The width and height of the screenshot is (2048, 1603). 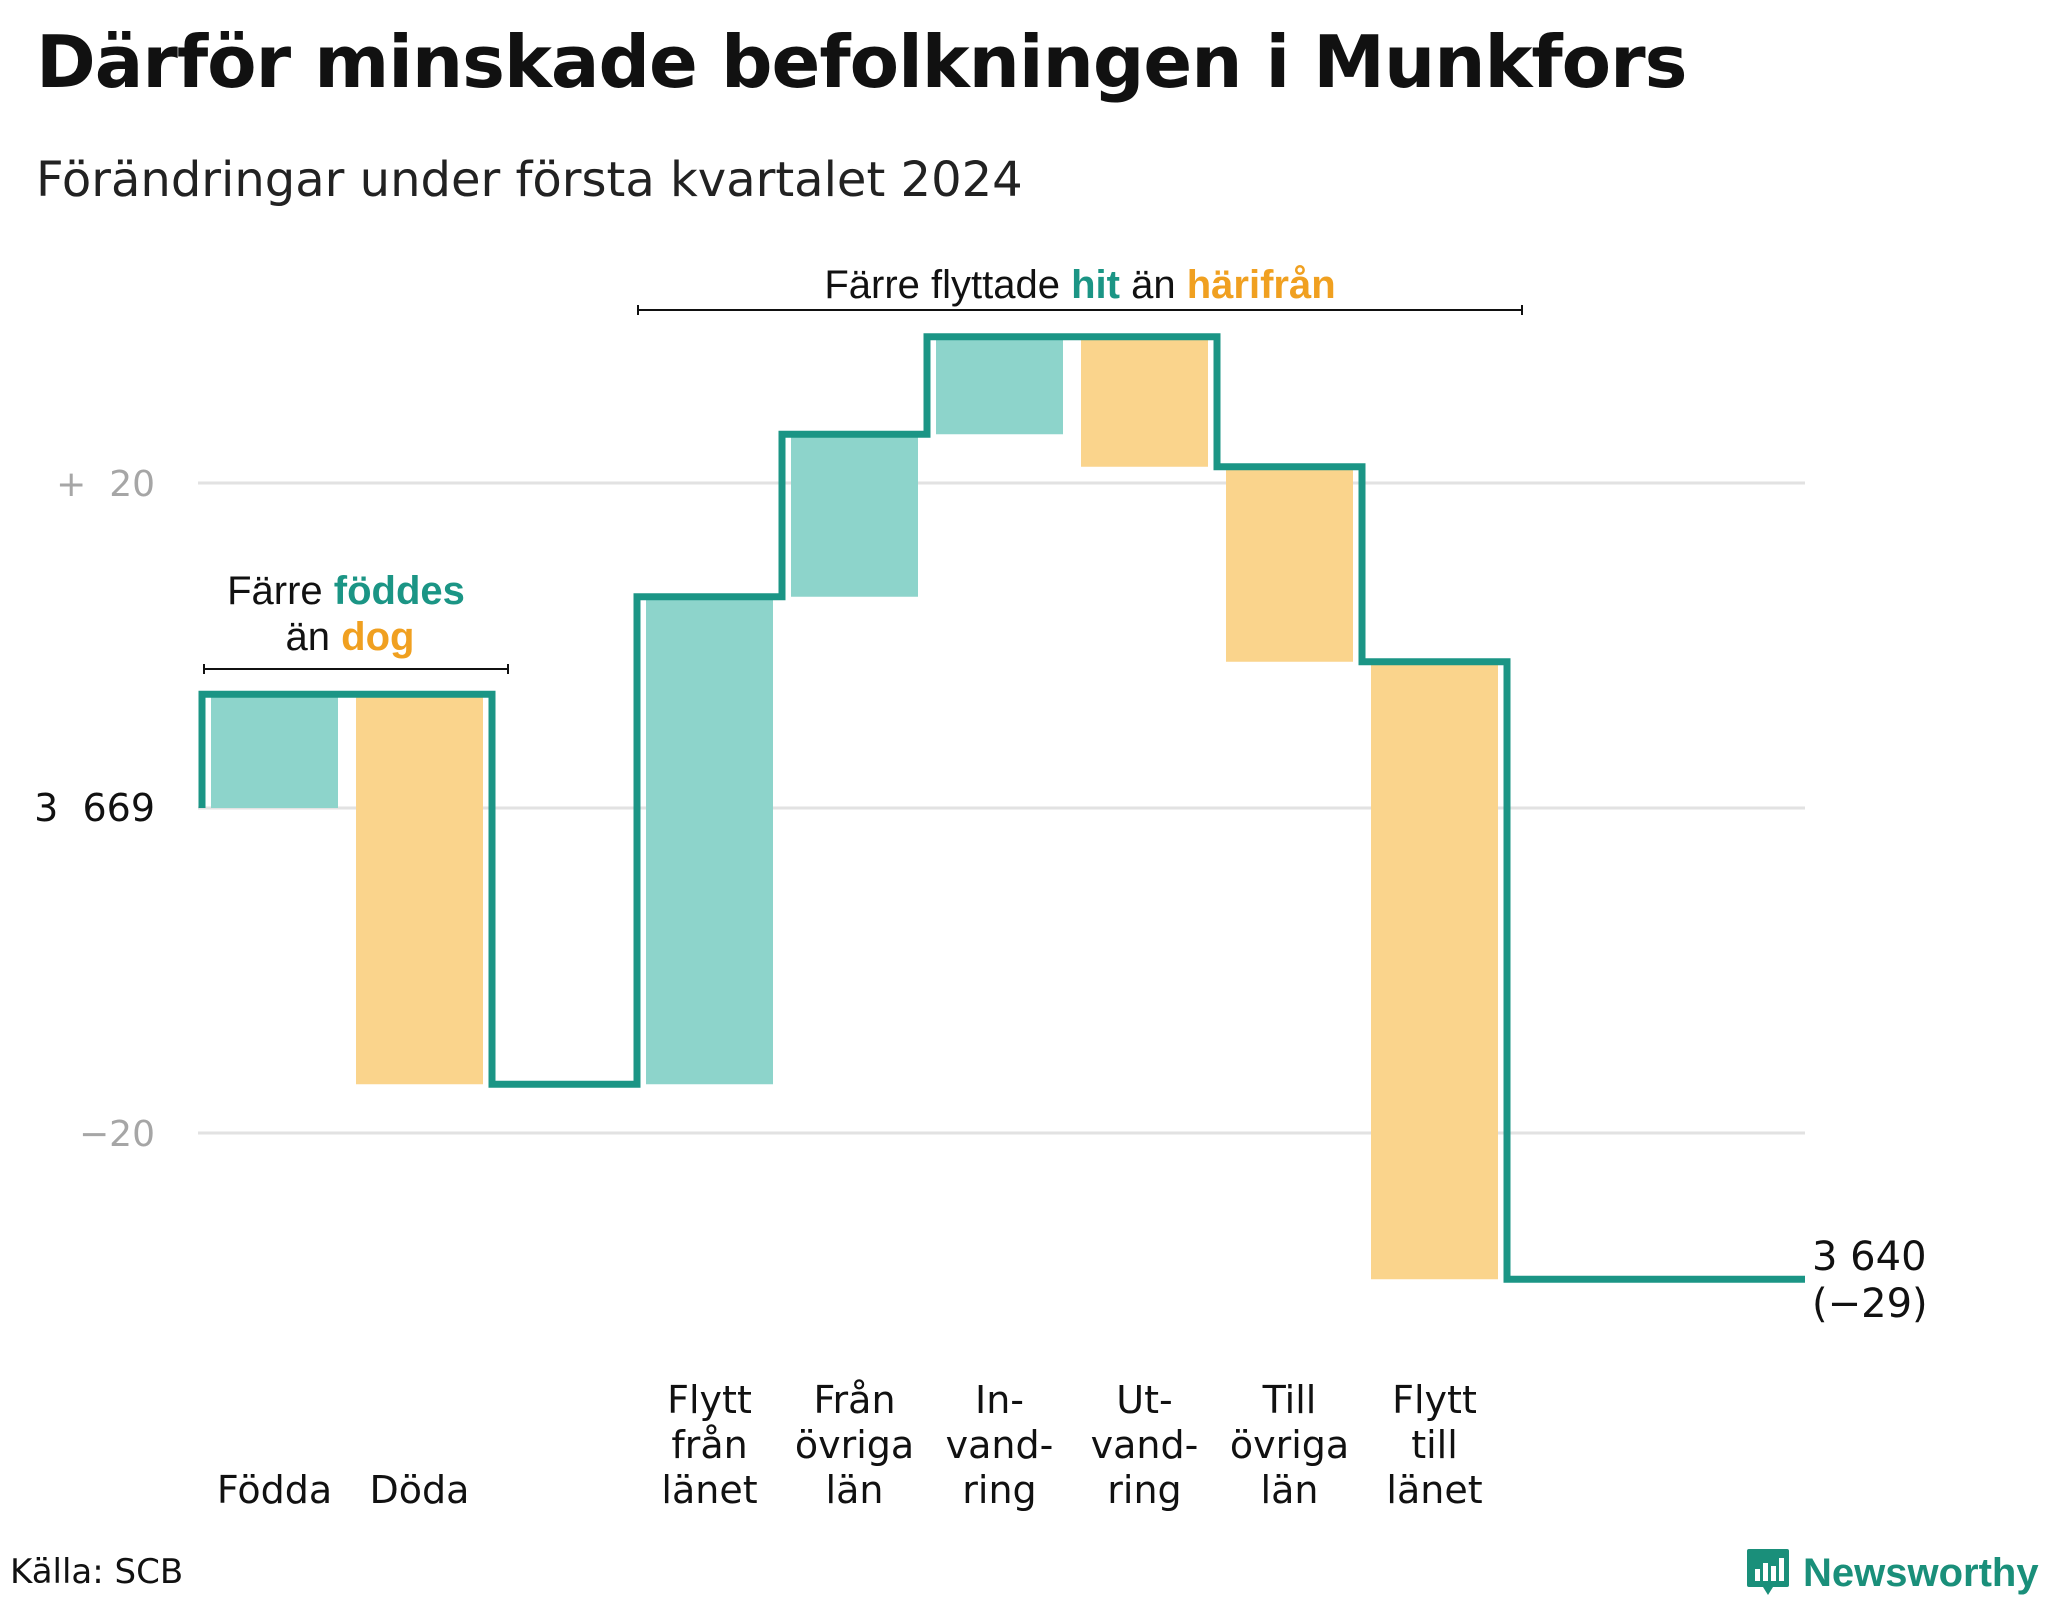 I want to click on chart-title: Därför minskade befolkningen i Munkfors, so click(x=862, y=62).